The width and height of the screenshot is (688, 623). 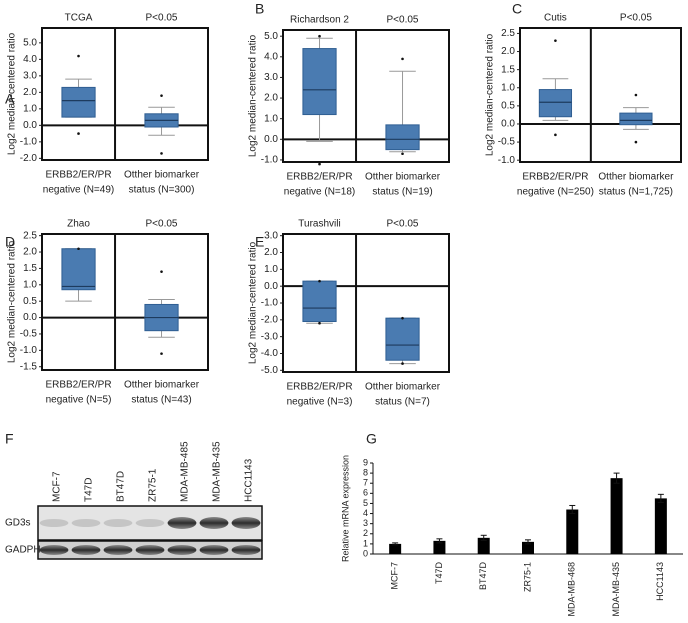 I want to click on row-label: GADPH, so click(x=23, y=550).